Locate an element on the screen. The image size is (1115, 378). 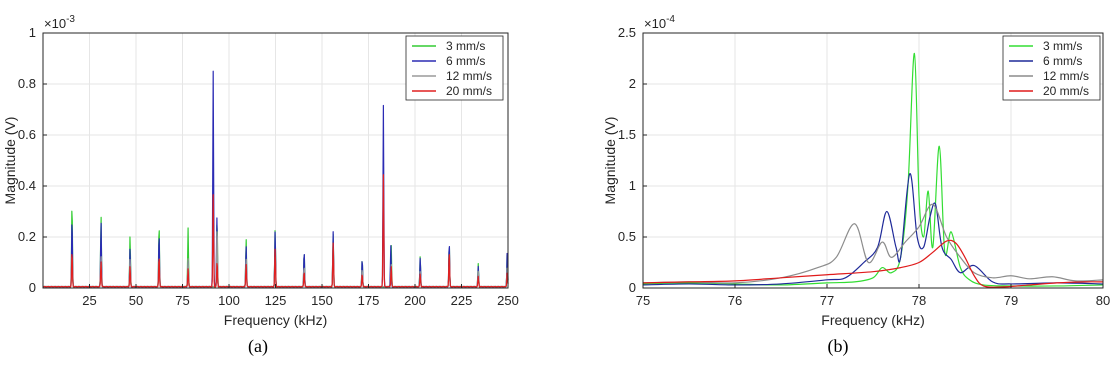
chart-a-legend-label-0: 3 mm/s is located at coordinates (465, 46).